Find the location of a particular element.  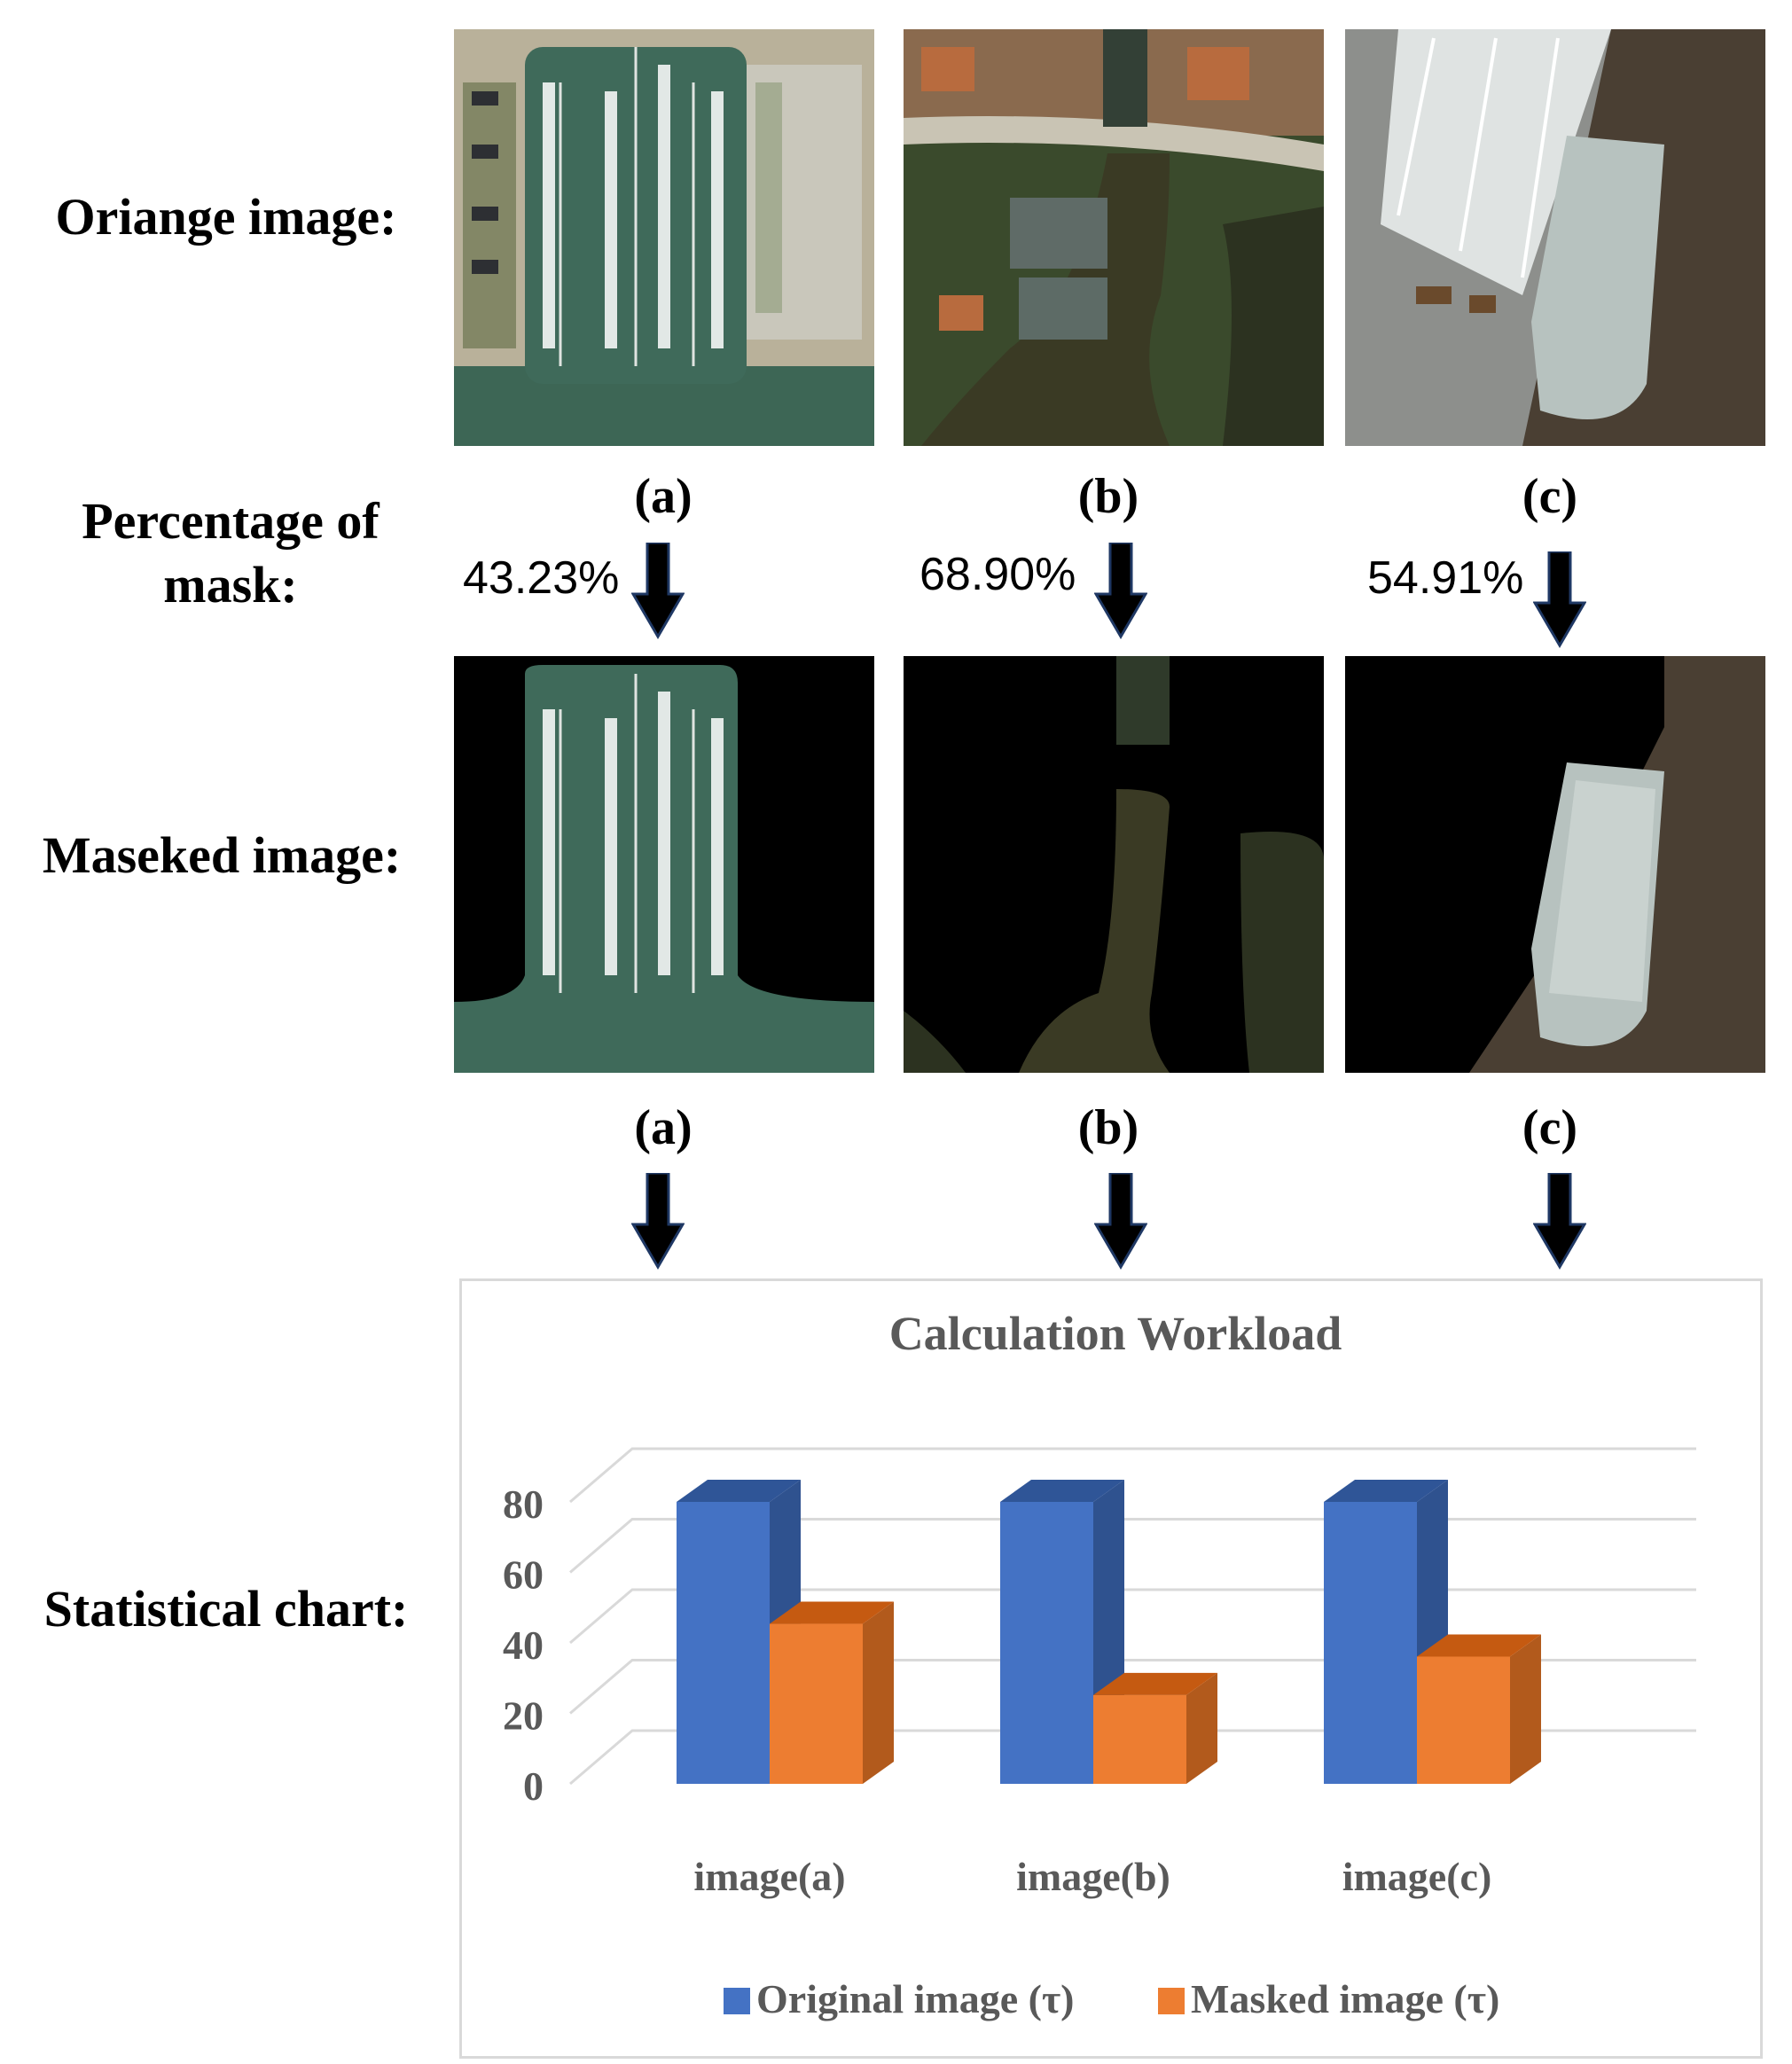

subfigure-label-c-top: (c) is located at coordinates (1550, 496).